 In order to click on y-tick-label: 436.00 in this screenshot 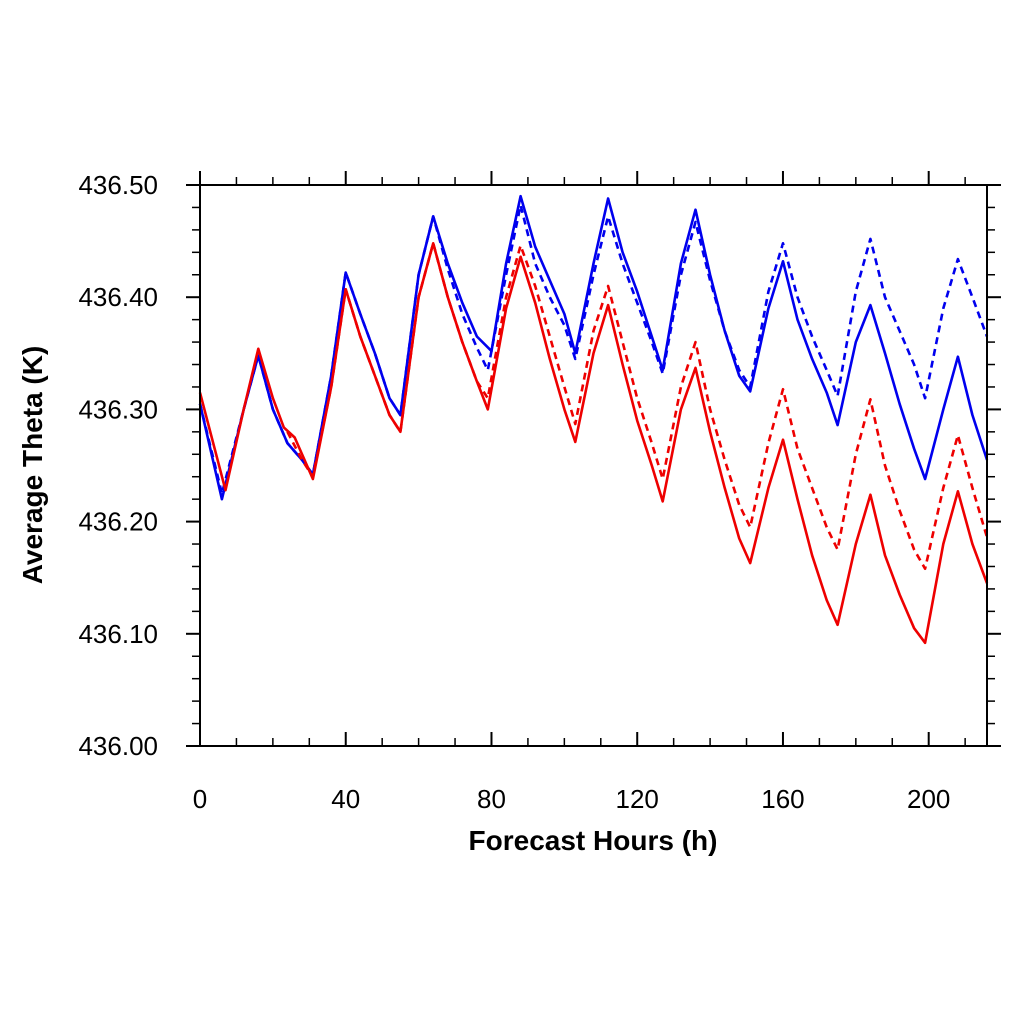, I will do `click(118, 746)`.